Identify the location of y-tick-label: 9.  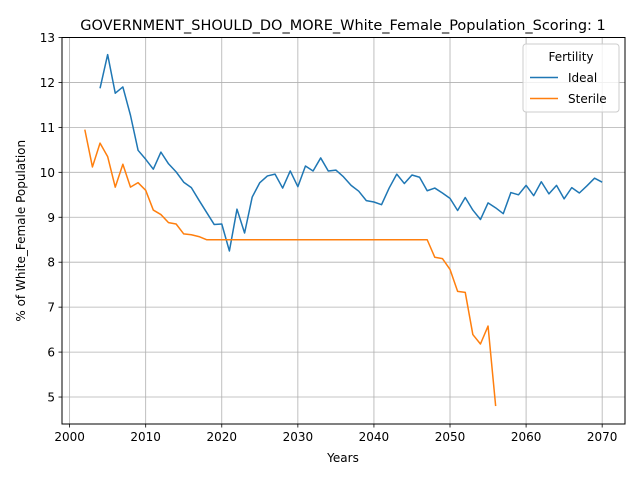
(51, 218).